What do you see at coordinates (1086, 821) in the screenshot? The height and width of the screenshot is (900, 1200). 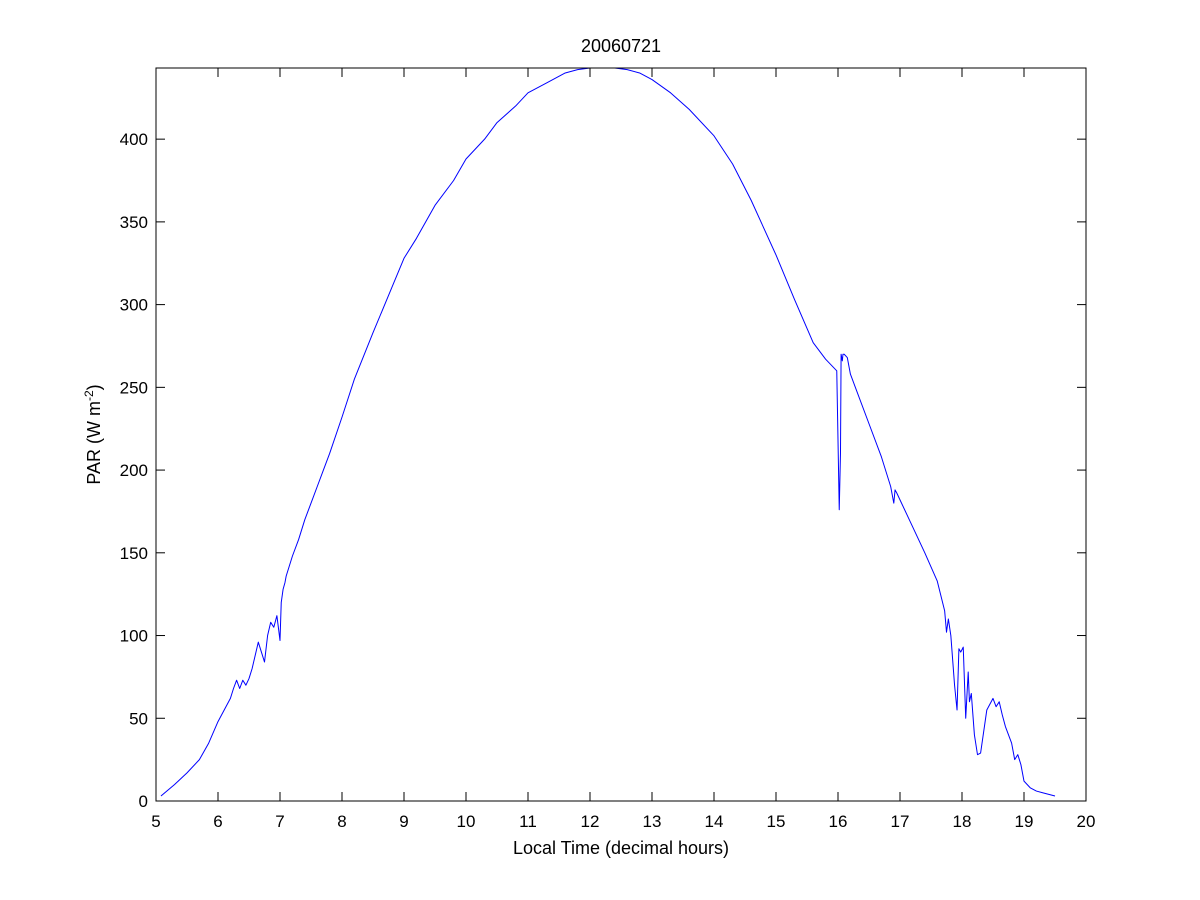 I see `x-tick-label: 20` at bounding box center [1086, 821].